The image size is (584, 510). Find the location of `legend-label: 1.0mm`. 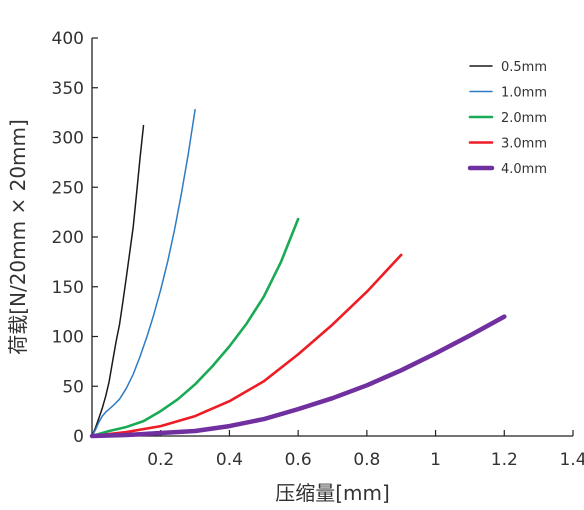

legend-label: 1.0mm is located at coordinates (524, 93).